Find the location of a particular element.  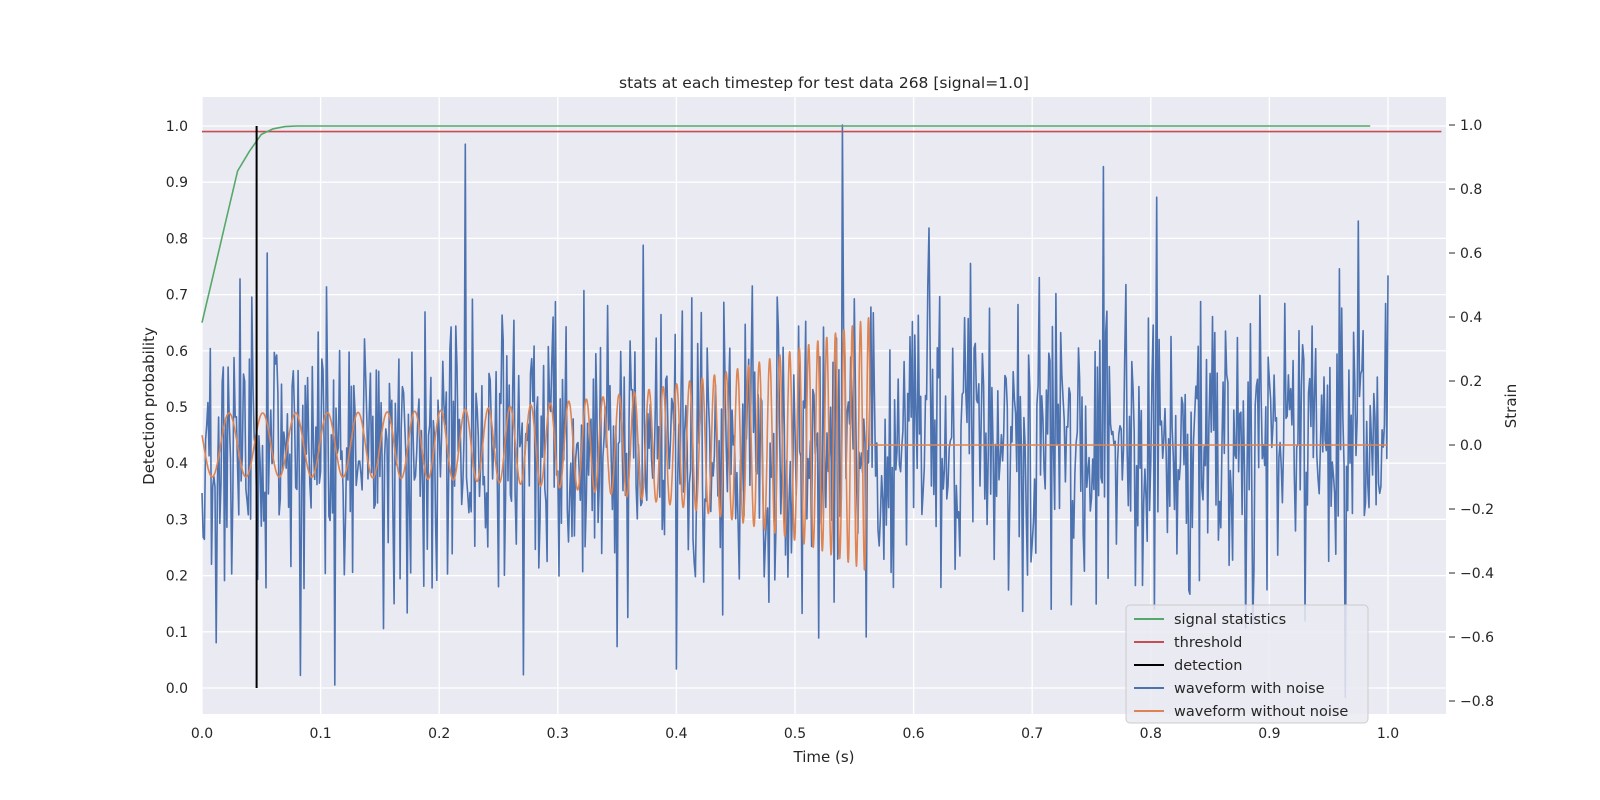

y-right-tick-label: 1.0 is located at coordinates (1471, 126).